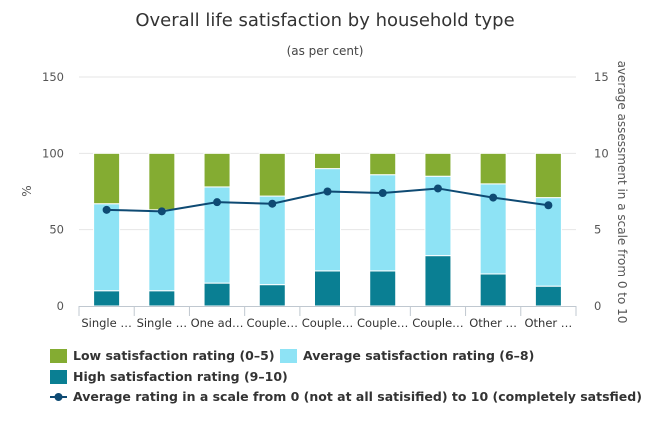  What do you see at coordinates (174, 355) in the screenshot?
I see `legend-label: Low satisfaction rating (0–5)` at bounding box center [174, 355].